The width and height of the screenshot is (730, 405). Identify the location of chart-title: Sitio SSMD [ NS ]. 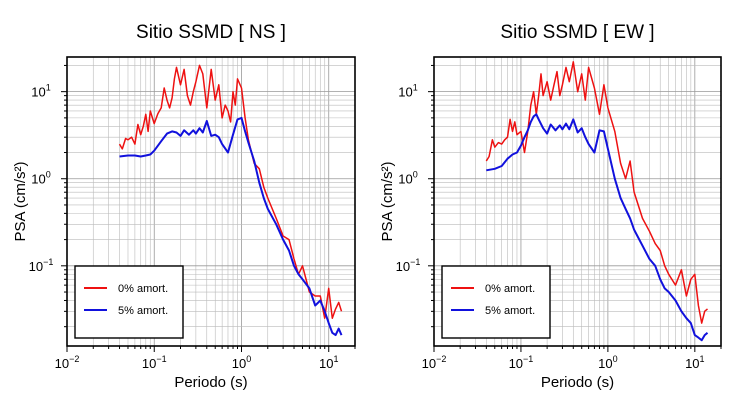
(211, 32).